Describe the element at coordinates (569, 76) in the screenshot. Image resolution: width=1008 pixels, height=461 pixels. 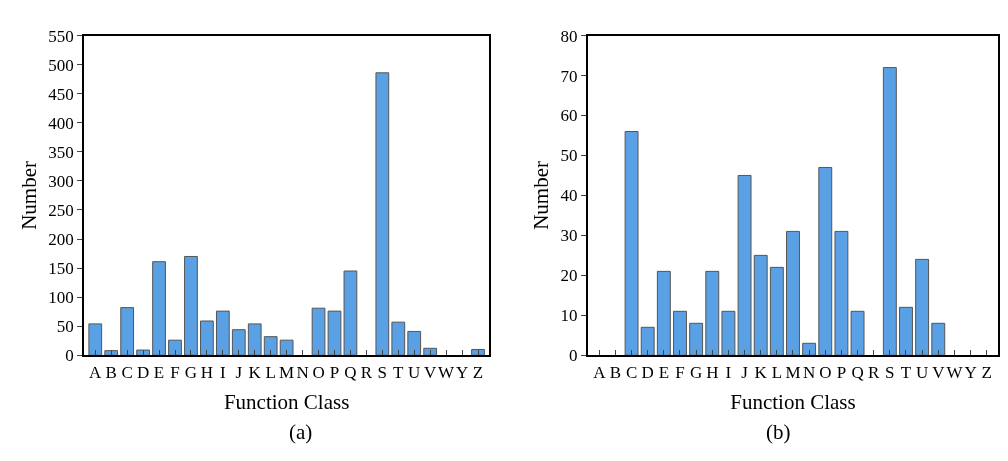
I see `y-tick-label: 70` at that location.